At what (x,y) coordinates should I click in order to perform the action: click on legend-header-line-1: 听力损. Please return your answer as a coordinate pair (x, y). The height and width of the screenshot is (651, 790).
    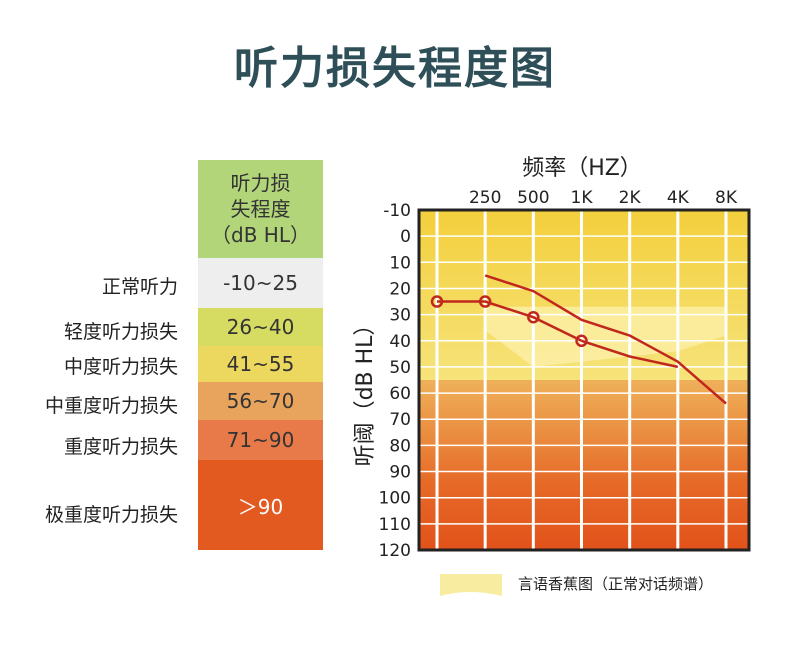
    Looking at the image, I should click on (260, 183).